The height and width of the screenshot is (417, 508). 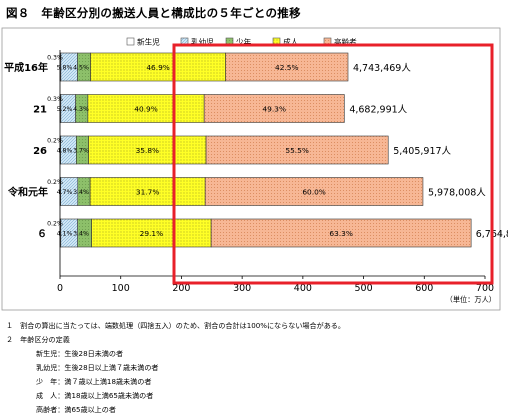 I want to click on legend-label-newborn: 新生児, so click(x=148, y=42).